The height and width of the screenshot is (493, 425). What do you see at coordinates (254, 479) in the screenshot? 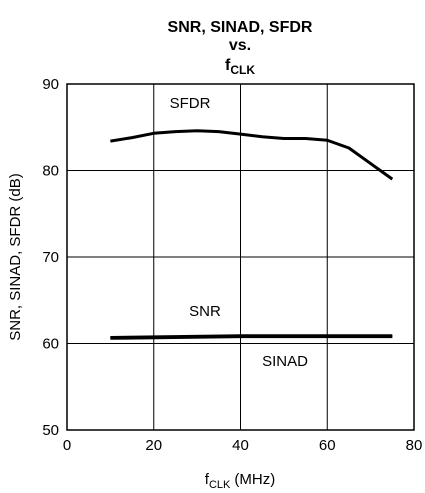
I see `x-label-unit: (MHz)` at bounding box center [254, 479].